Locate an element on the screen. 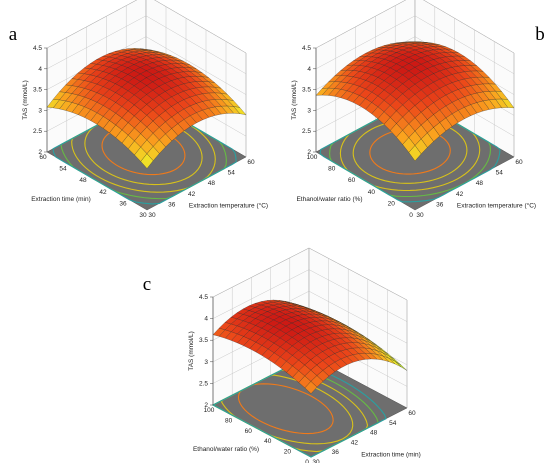  contour-floor is located at coordinates (309, 406).